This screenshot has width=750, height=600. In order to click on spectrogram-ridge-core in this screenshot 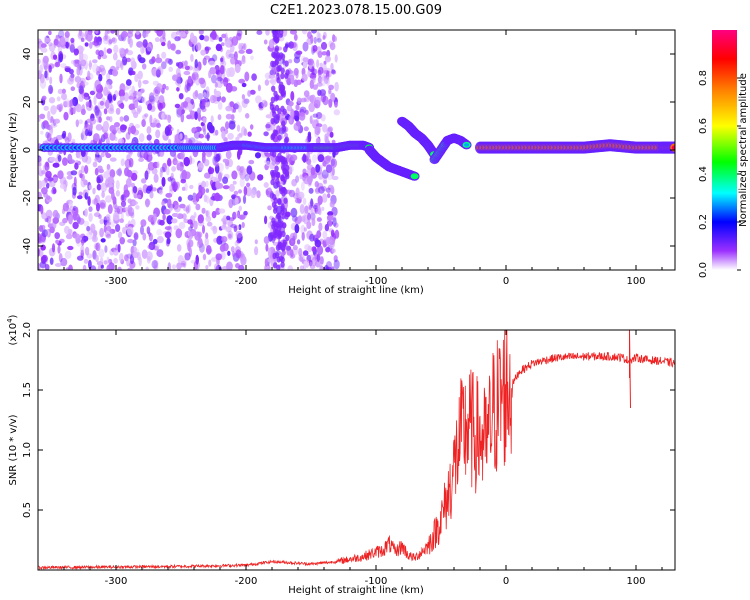, I will do `click(415, 176)`.